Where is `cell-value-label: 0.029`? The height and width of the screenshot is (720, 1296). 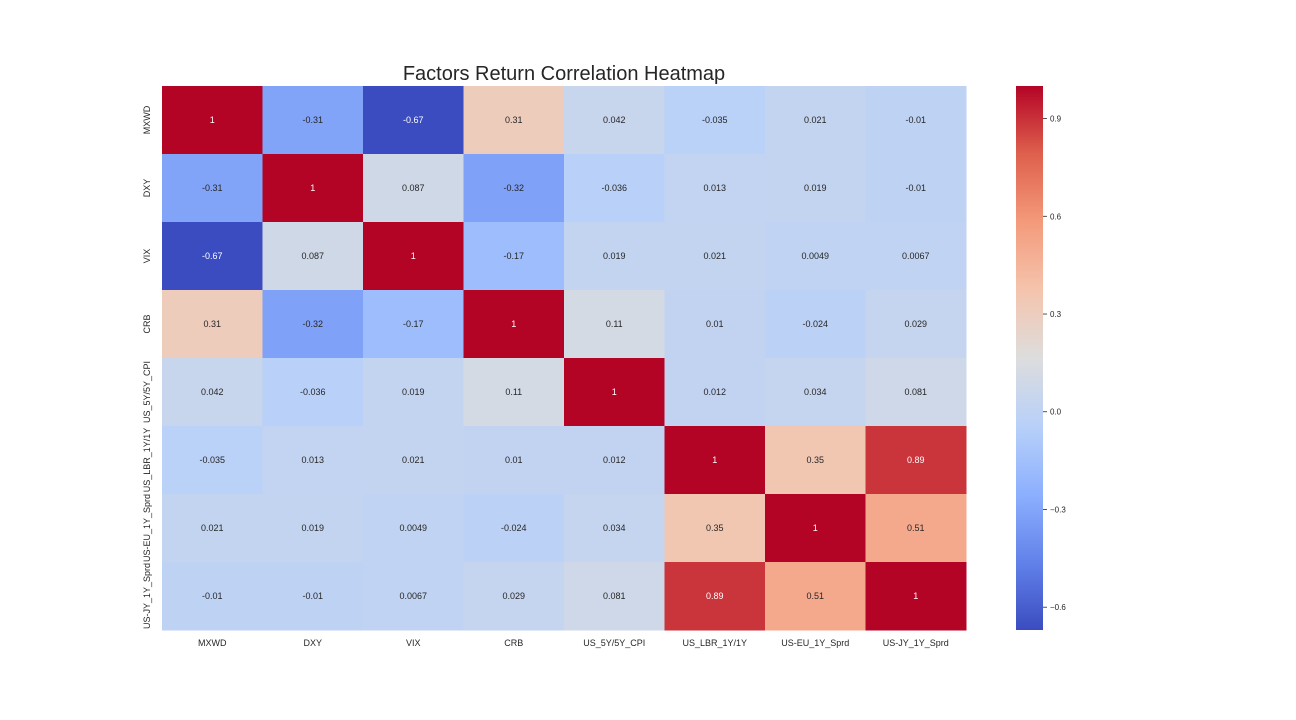 cell-value-label: 0.029 is located at coordinates (915, 324).